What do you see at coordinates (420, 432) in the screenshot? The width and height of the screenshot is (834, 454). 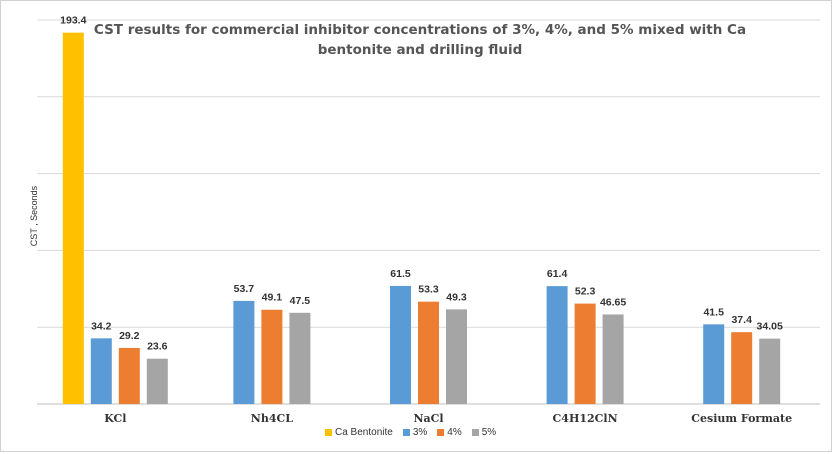 I see `legend-label: 3%` at bounding box center [420, 432].